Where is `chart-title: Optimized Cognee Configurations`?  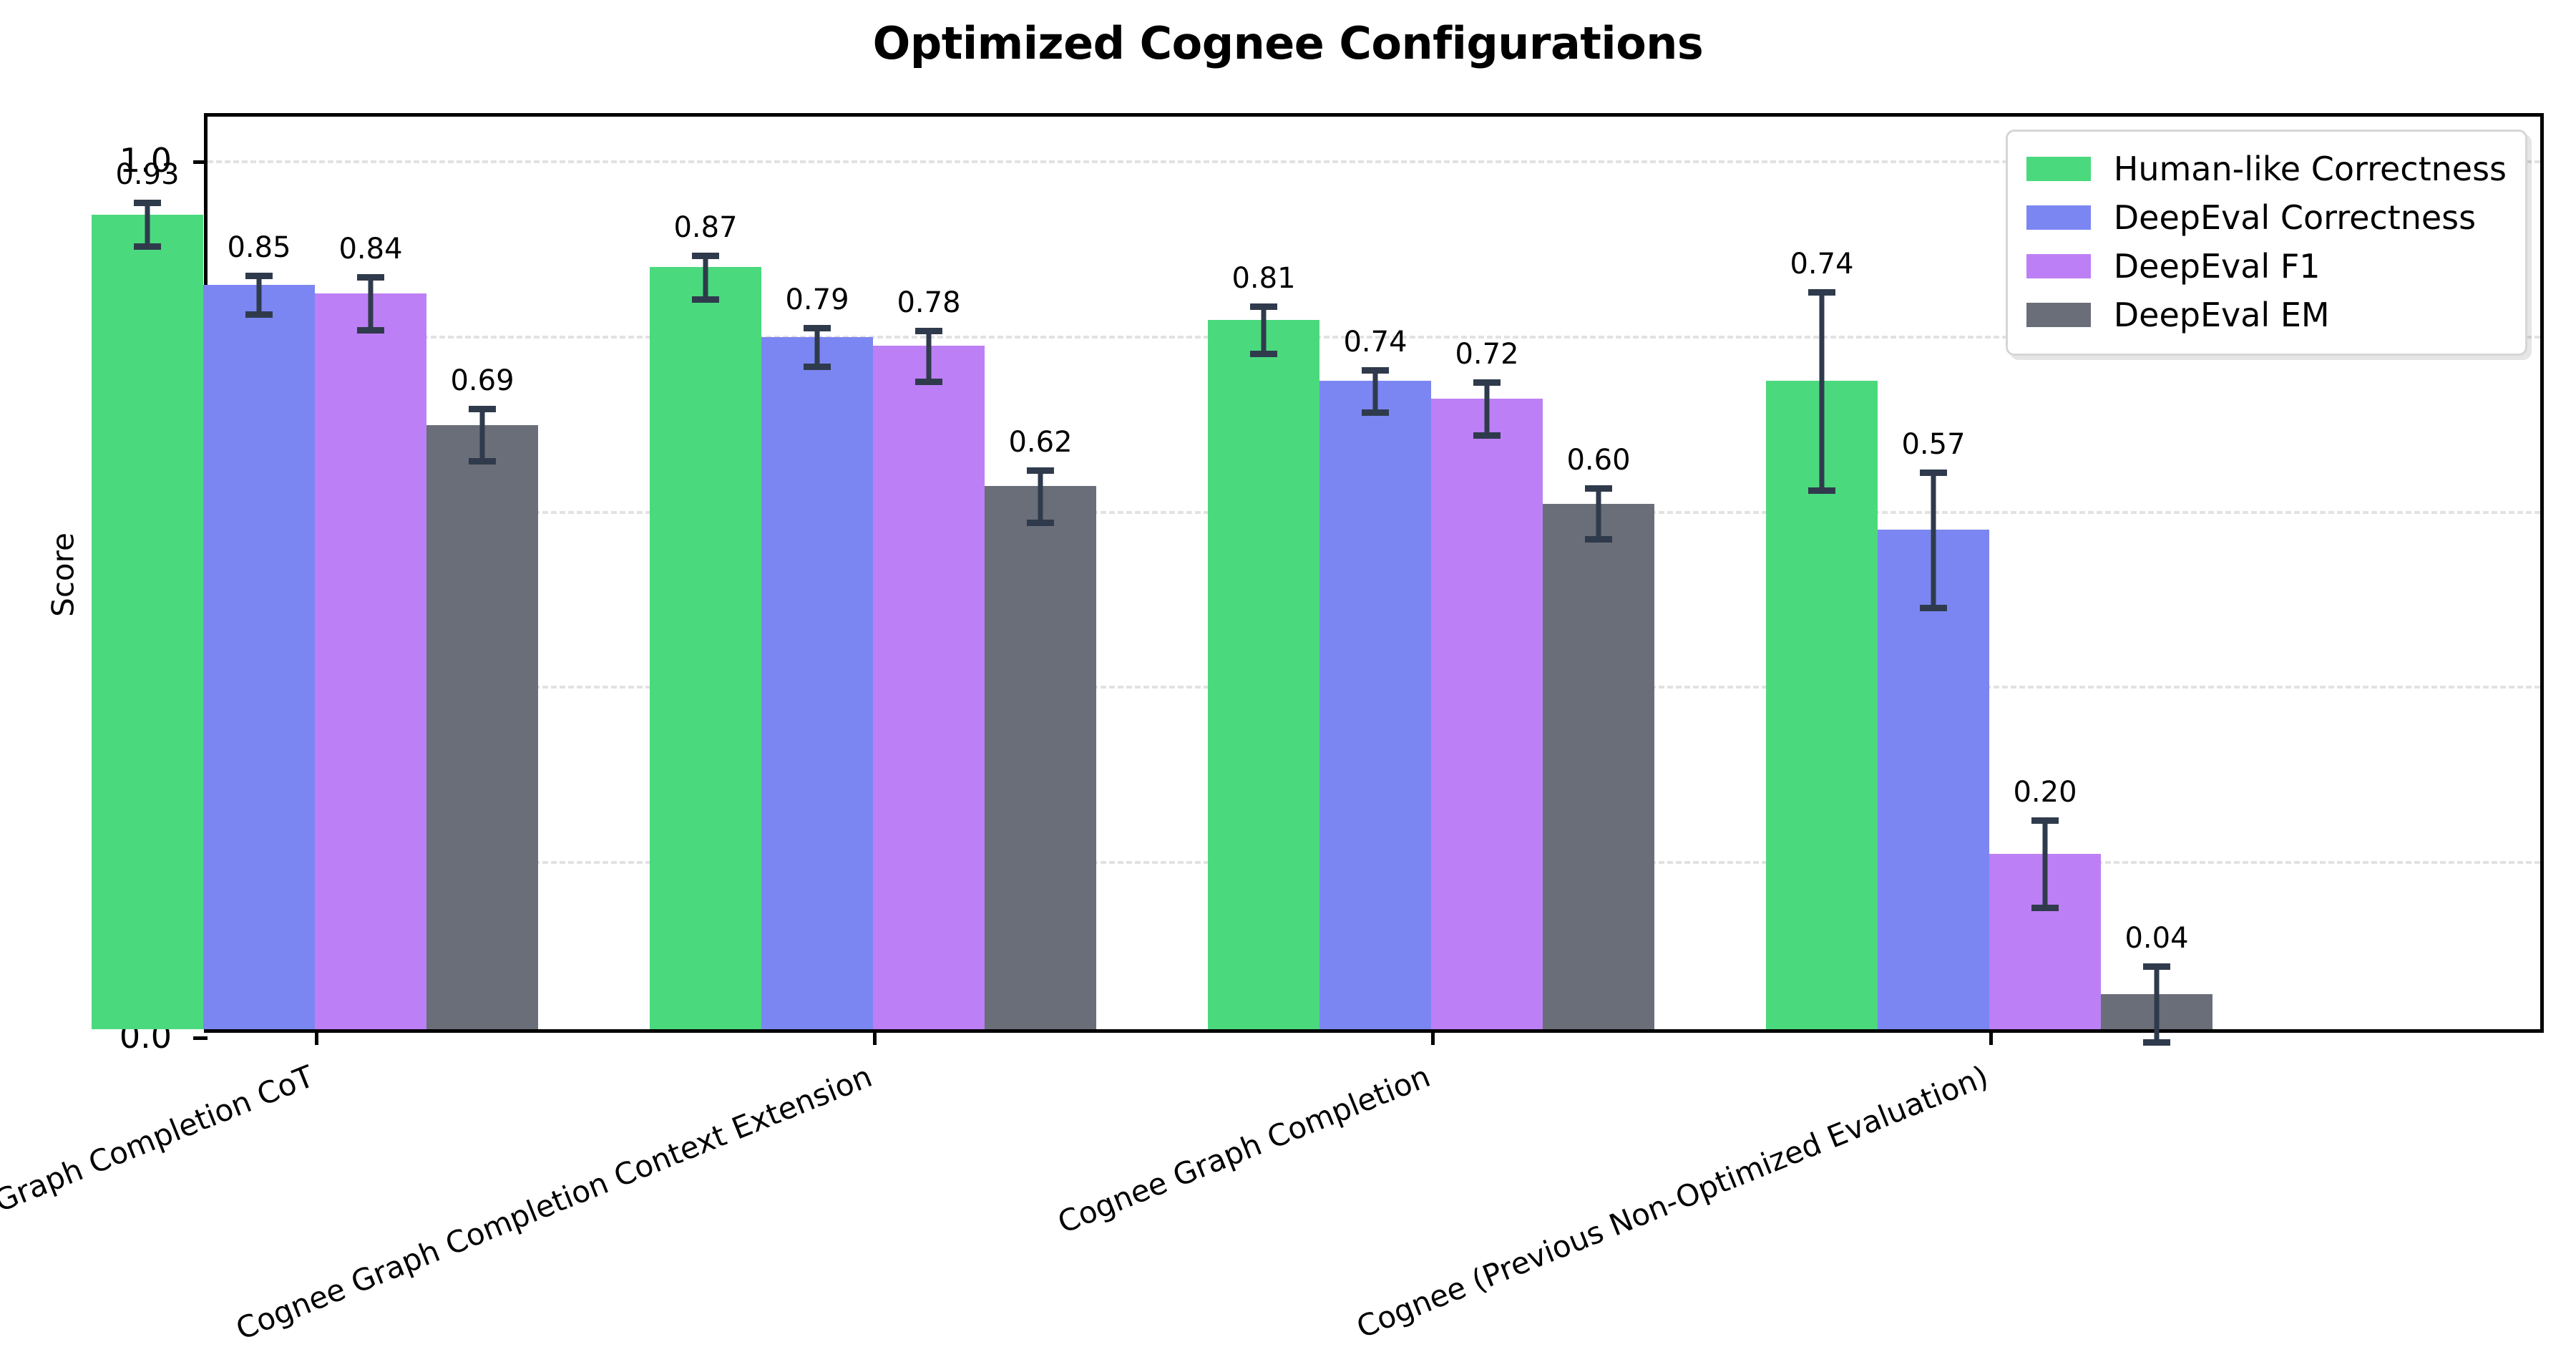
chart-title: Optimized Cognee Configurations is located at coordinates (1288, 43).